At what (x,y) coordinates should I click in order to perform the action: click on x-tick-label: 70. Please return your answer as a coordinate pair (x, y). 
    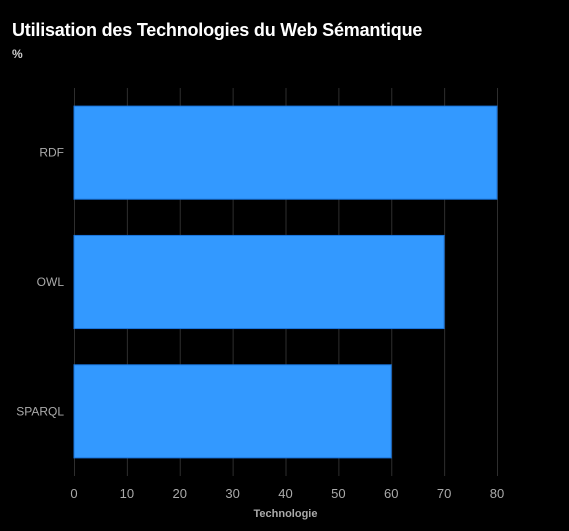
    Looking at the image, I should click on (444, 493).